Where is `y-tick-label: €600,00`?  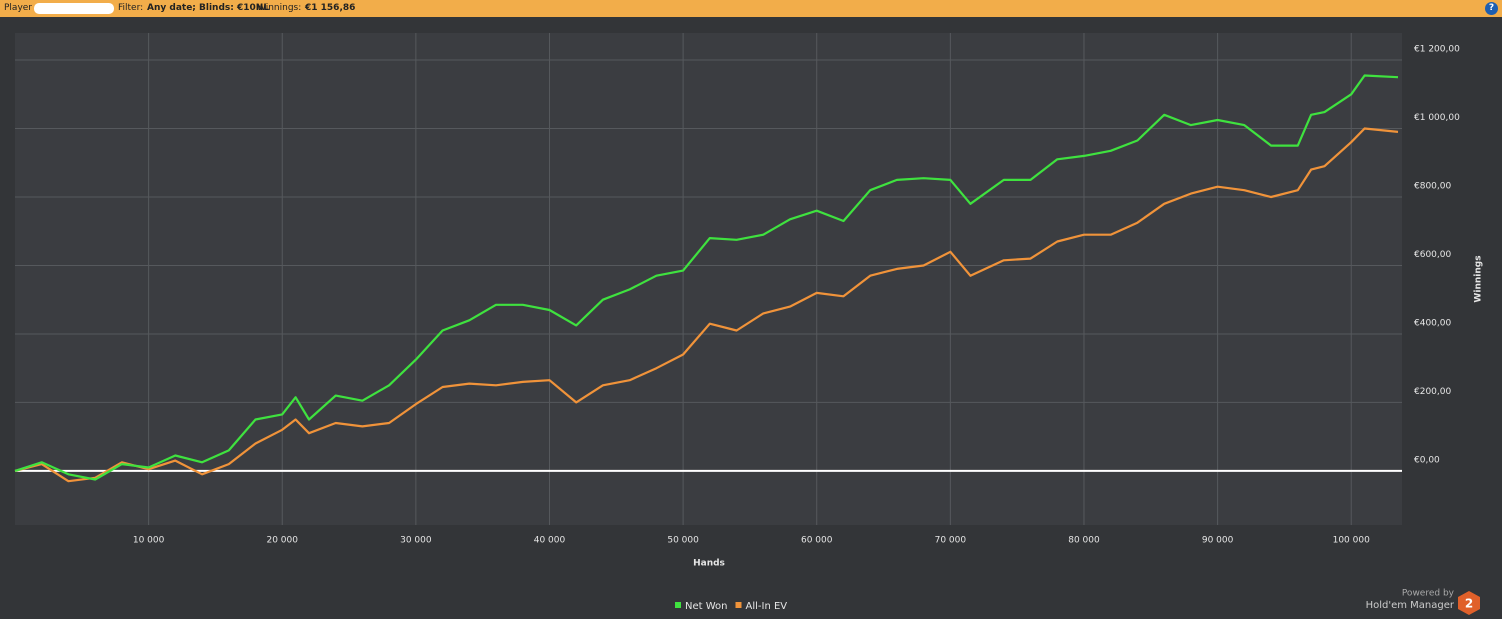 y-tick-label: €600,00 is located at coordinates (1432, 255).